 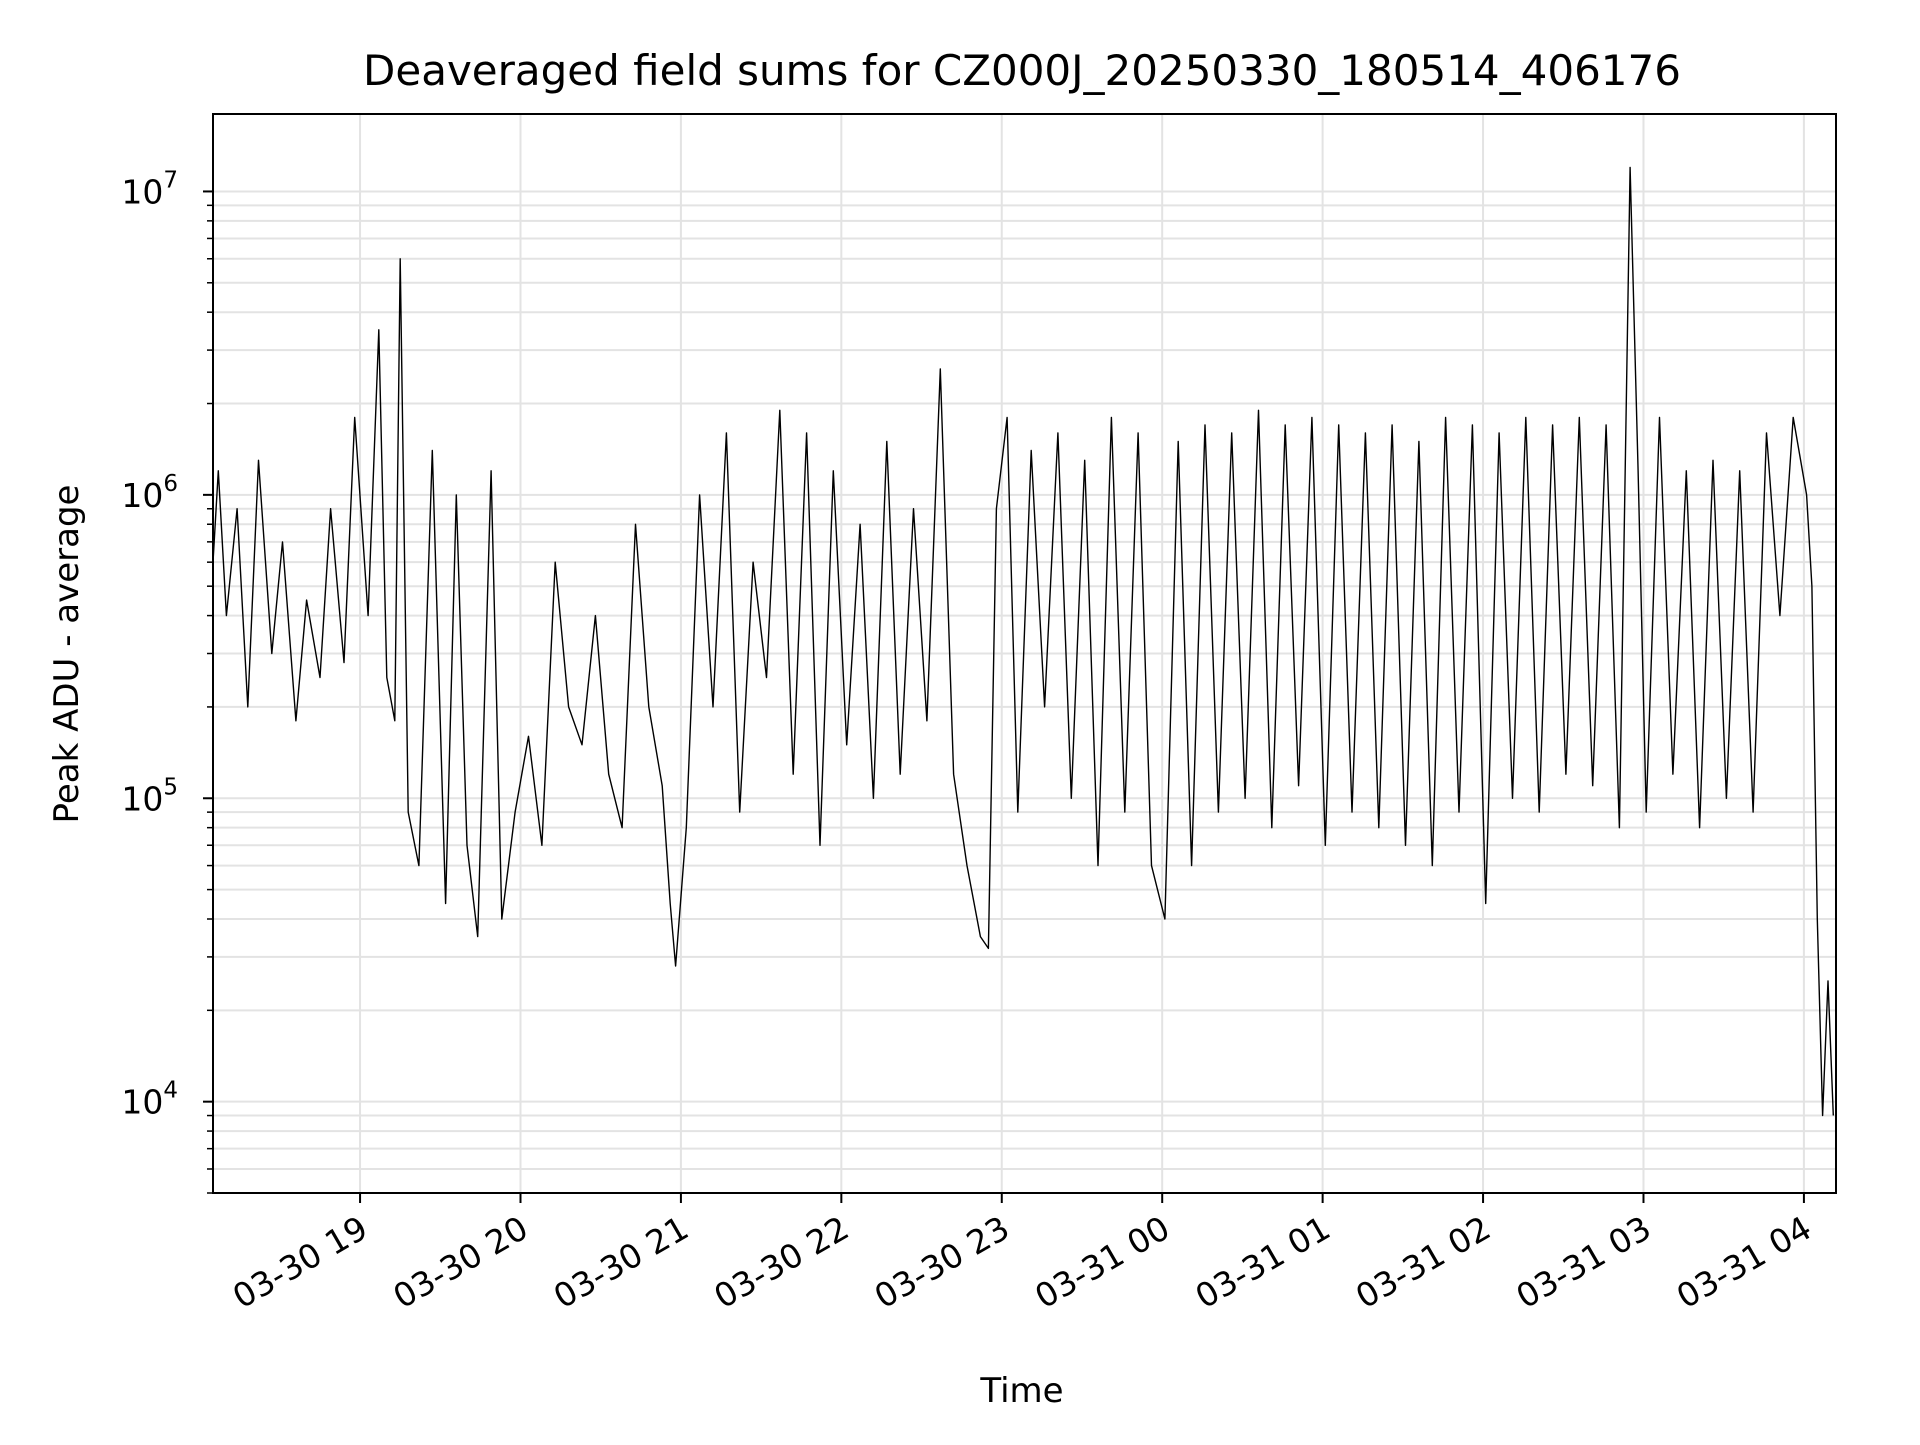 I want to click on y-tick-label: 10⁴, so click(x=149, y=1100).